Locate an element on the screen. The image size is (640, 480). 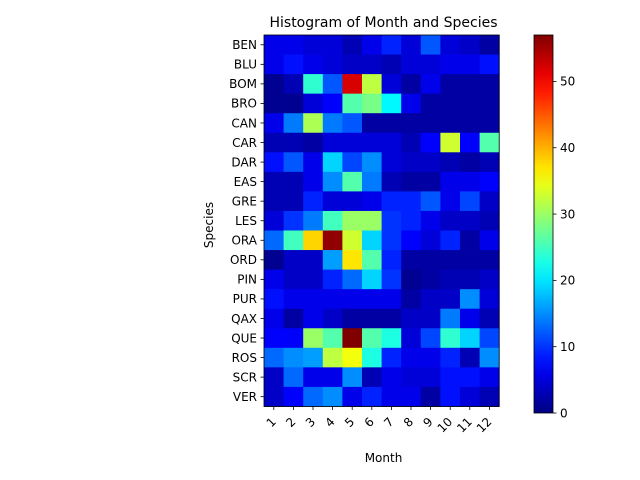
y-tick-label: BRO is located at coordinates (244, 104).